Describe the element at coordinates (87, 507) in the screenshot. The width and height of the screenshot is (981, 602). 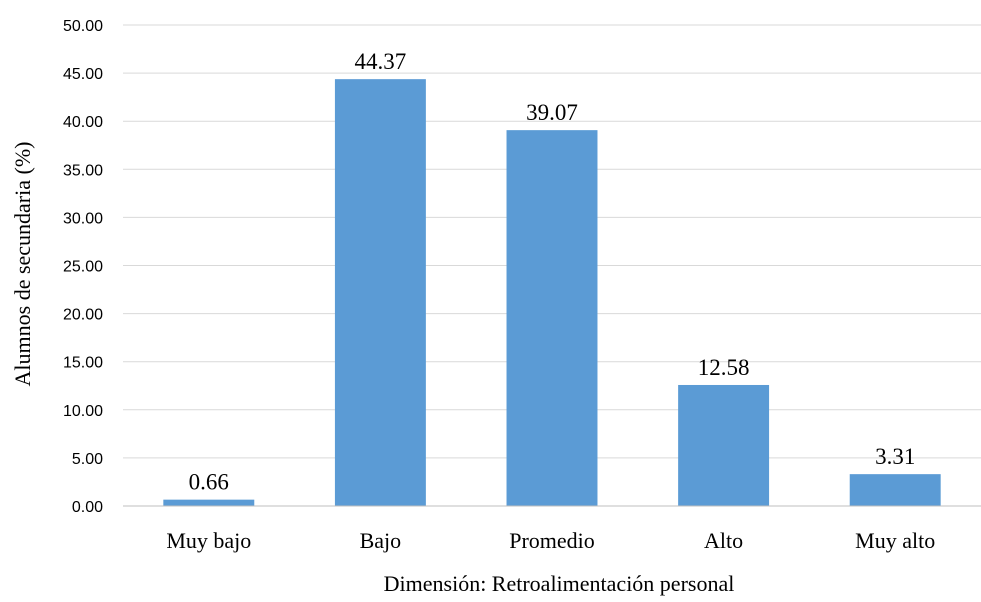
I see `y-tick-label: 0.00` at that location.